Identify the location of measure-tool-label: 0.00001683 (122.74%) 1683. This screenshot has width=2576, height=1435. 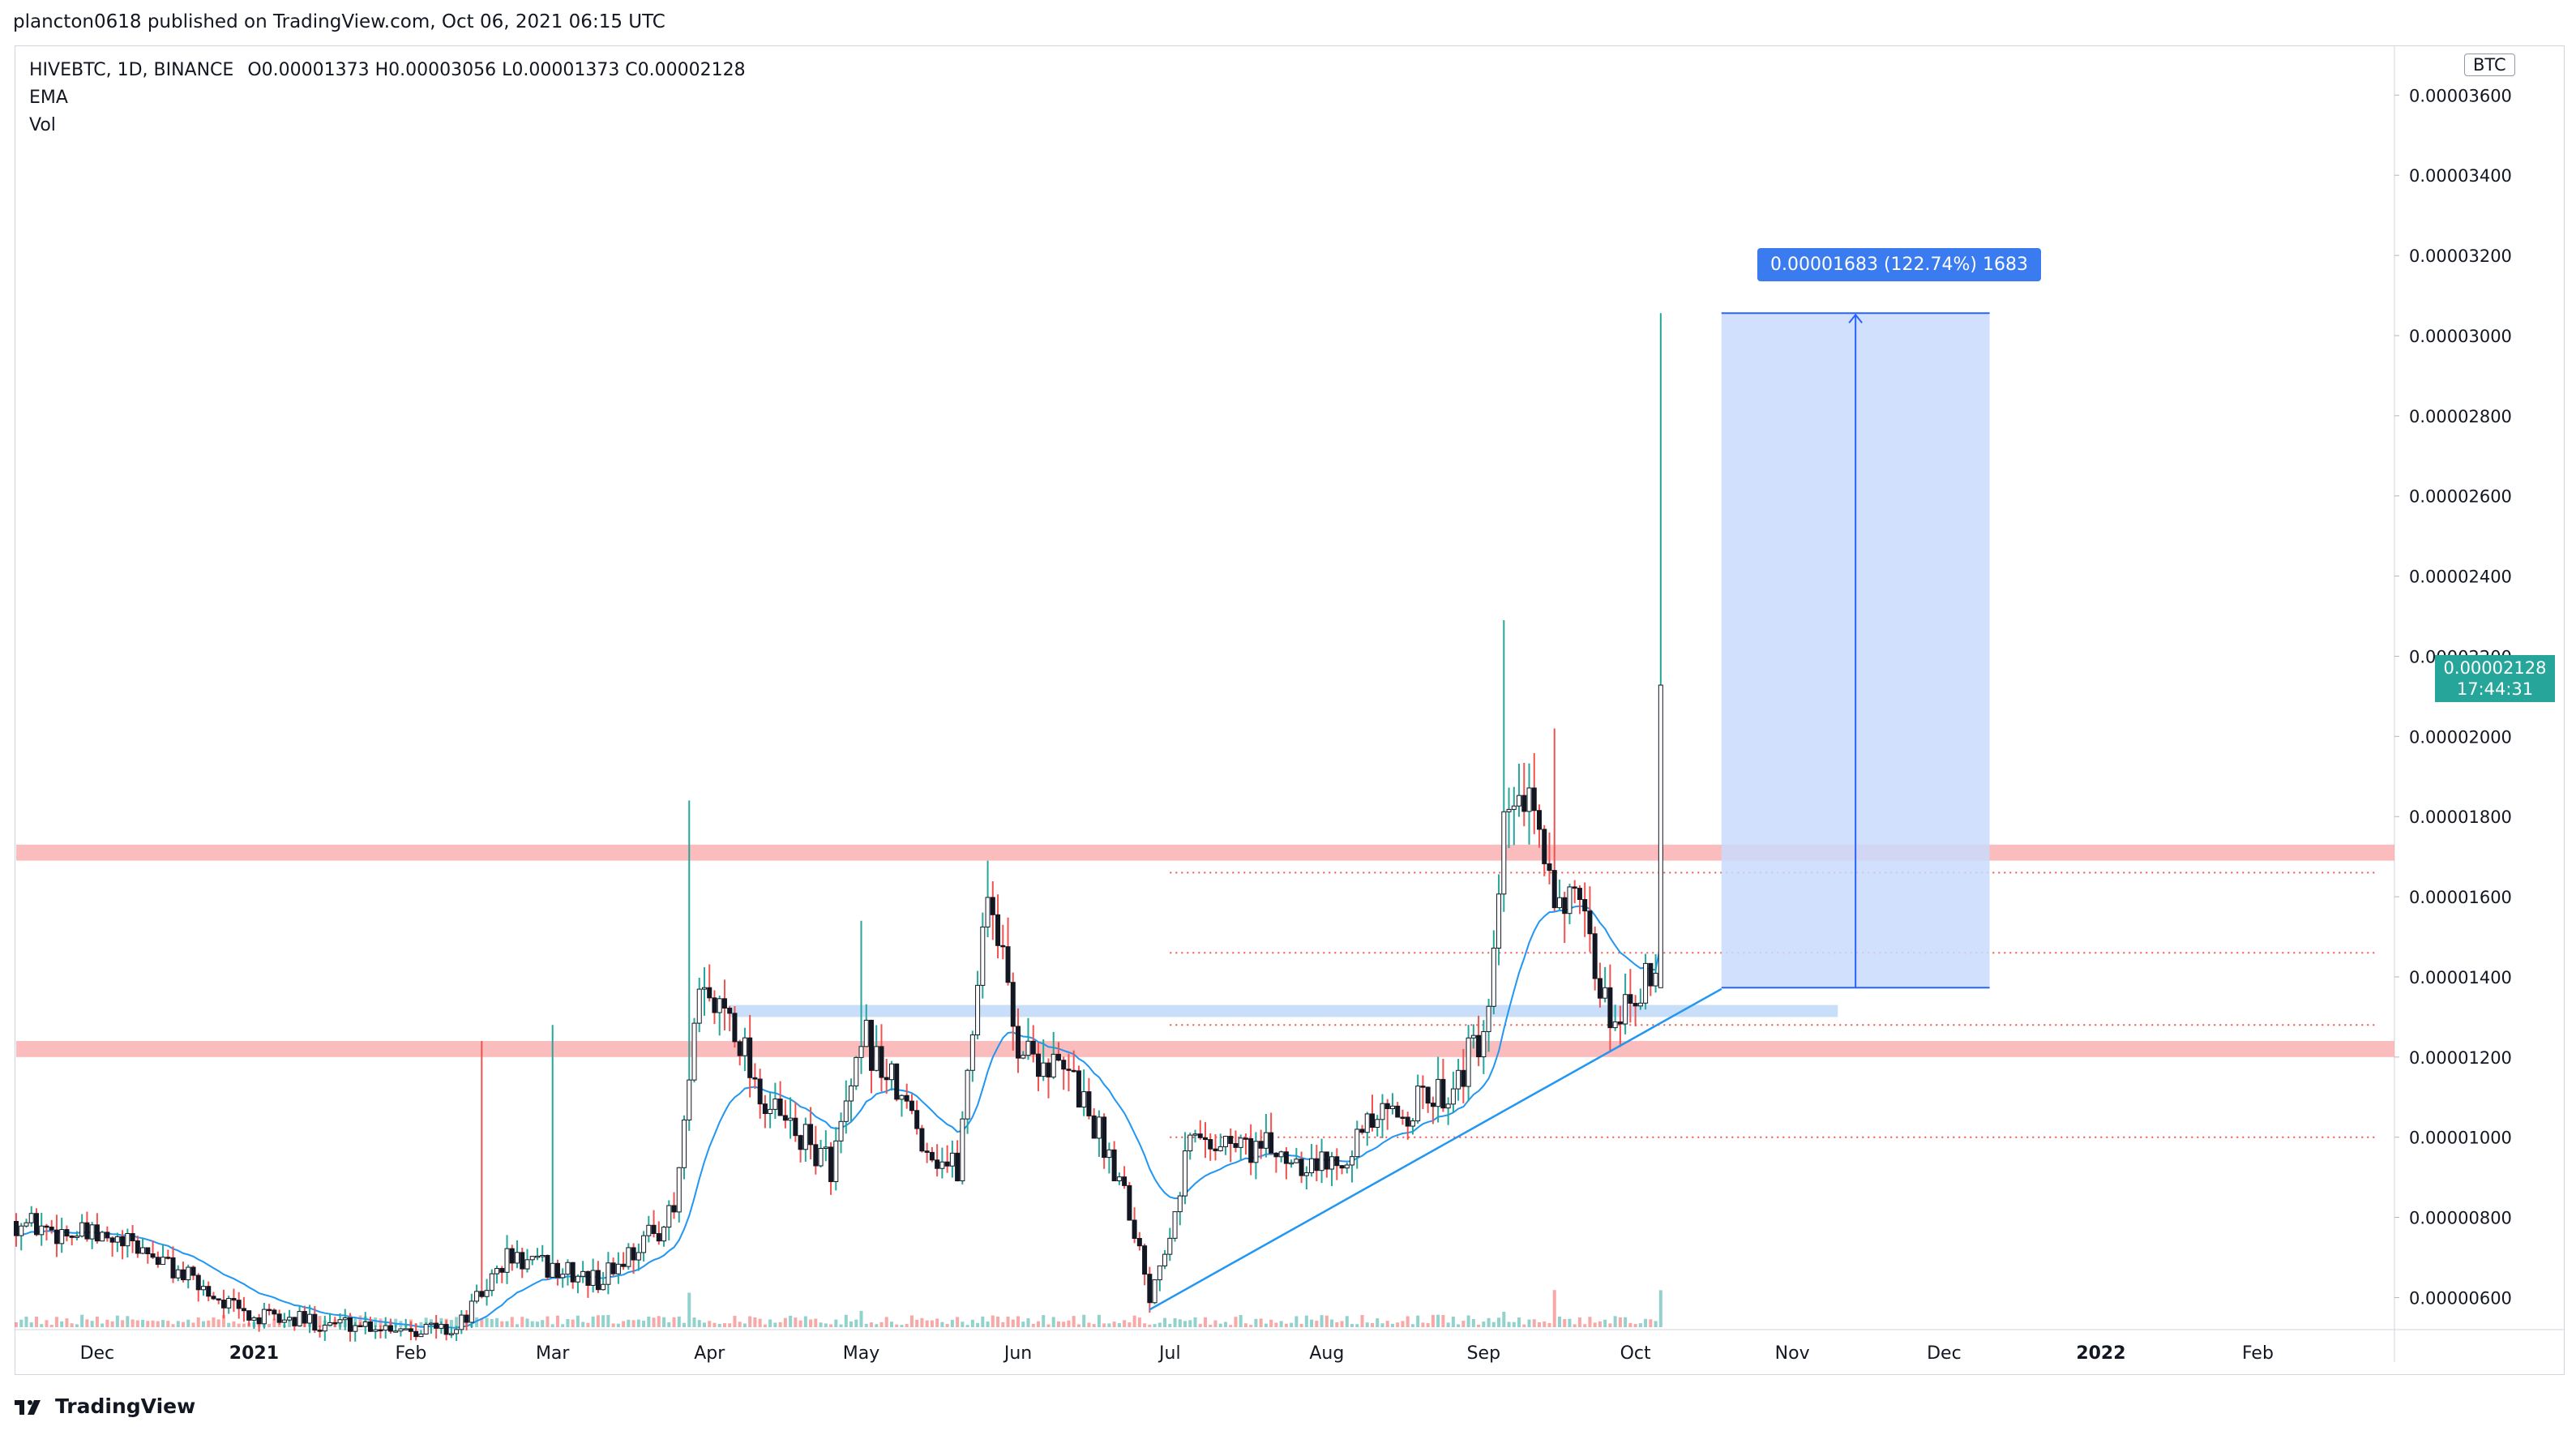
(1899, 264).